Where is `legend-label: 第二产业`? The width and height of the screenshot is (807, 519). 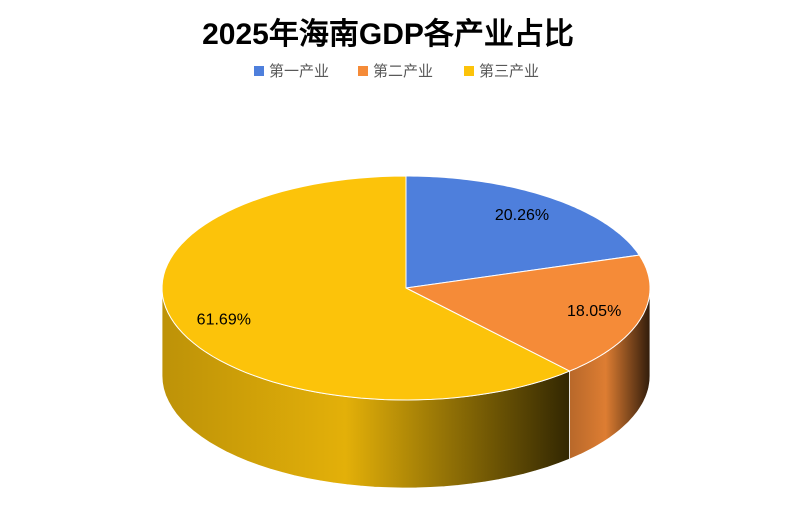 legend-label: 第二产业 is located at coordinates (403, 71).